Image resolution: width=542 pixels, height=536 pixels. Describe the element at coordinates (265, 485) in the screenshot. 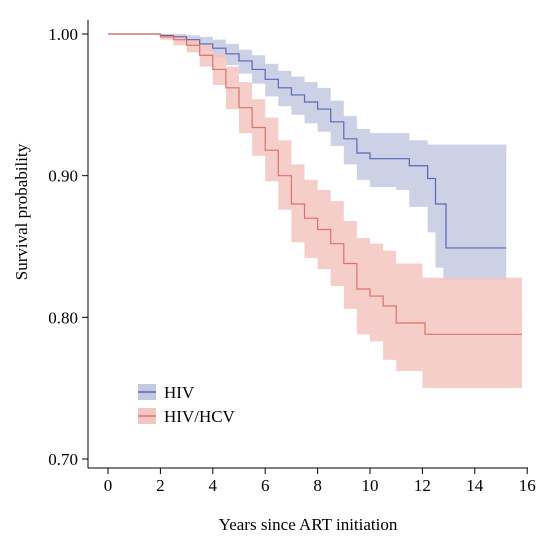

I see `x-tick-label: 6` at that location.